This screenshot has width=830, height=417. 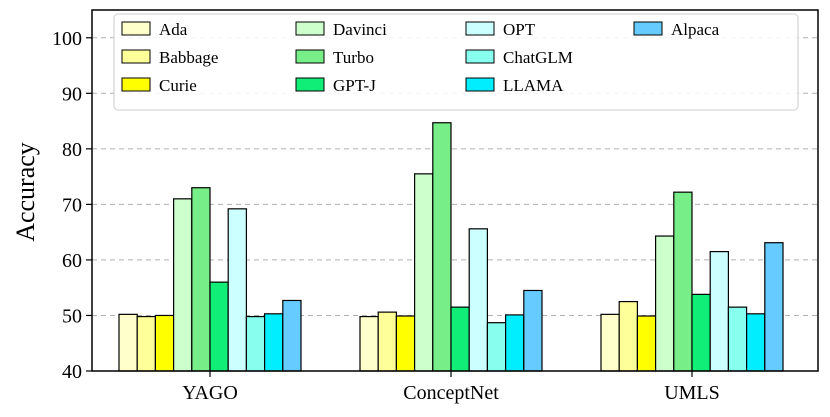 What do you see at coordinates (460, 339) in the screenshot?
I see `bar-conceptnet-gpt-j` at bounding box center [460, 339].